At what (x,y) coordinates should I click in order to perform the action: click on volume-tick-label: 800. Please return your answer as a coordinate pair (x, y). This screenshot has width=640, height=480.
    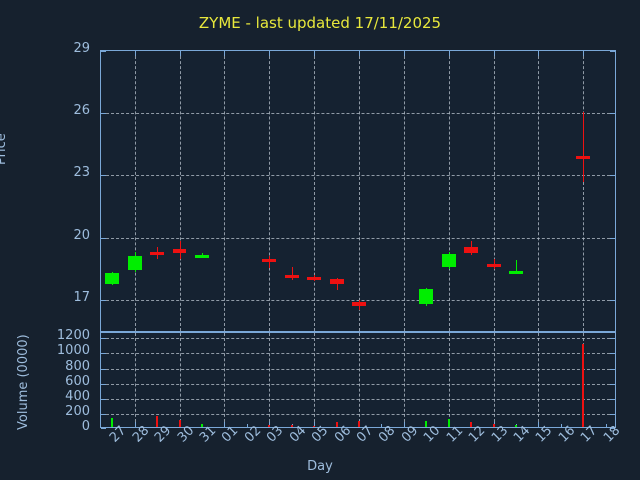
    Looking at the image, I should click on (77, 366).